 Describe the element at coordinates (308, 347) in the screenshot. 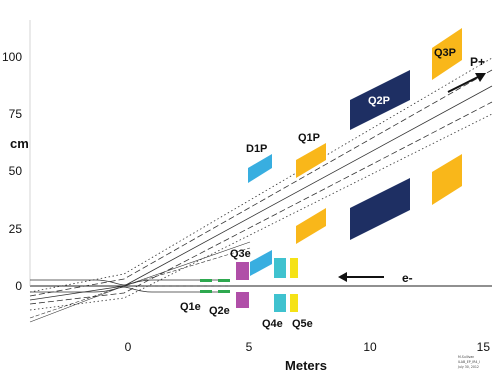

I see `x-ticks: 0 5 10 15` at that location.